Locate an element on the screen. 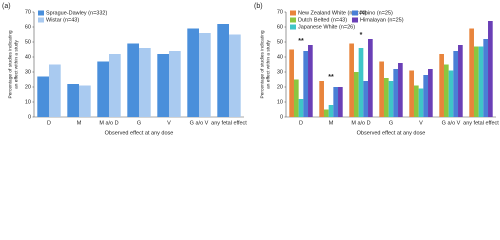 This screenshot has height=240, width=500. legend-label: Himalayan (n=25) is located at coordinates (382, 20).